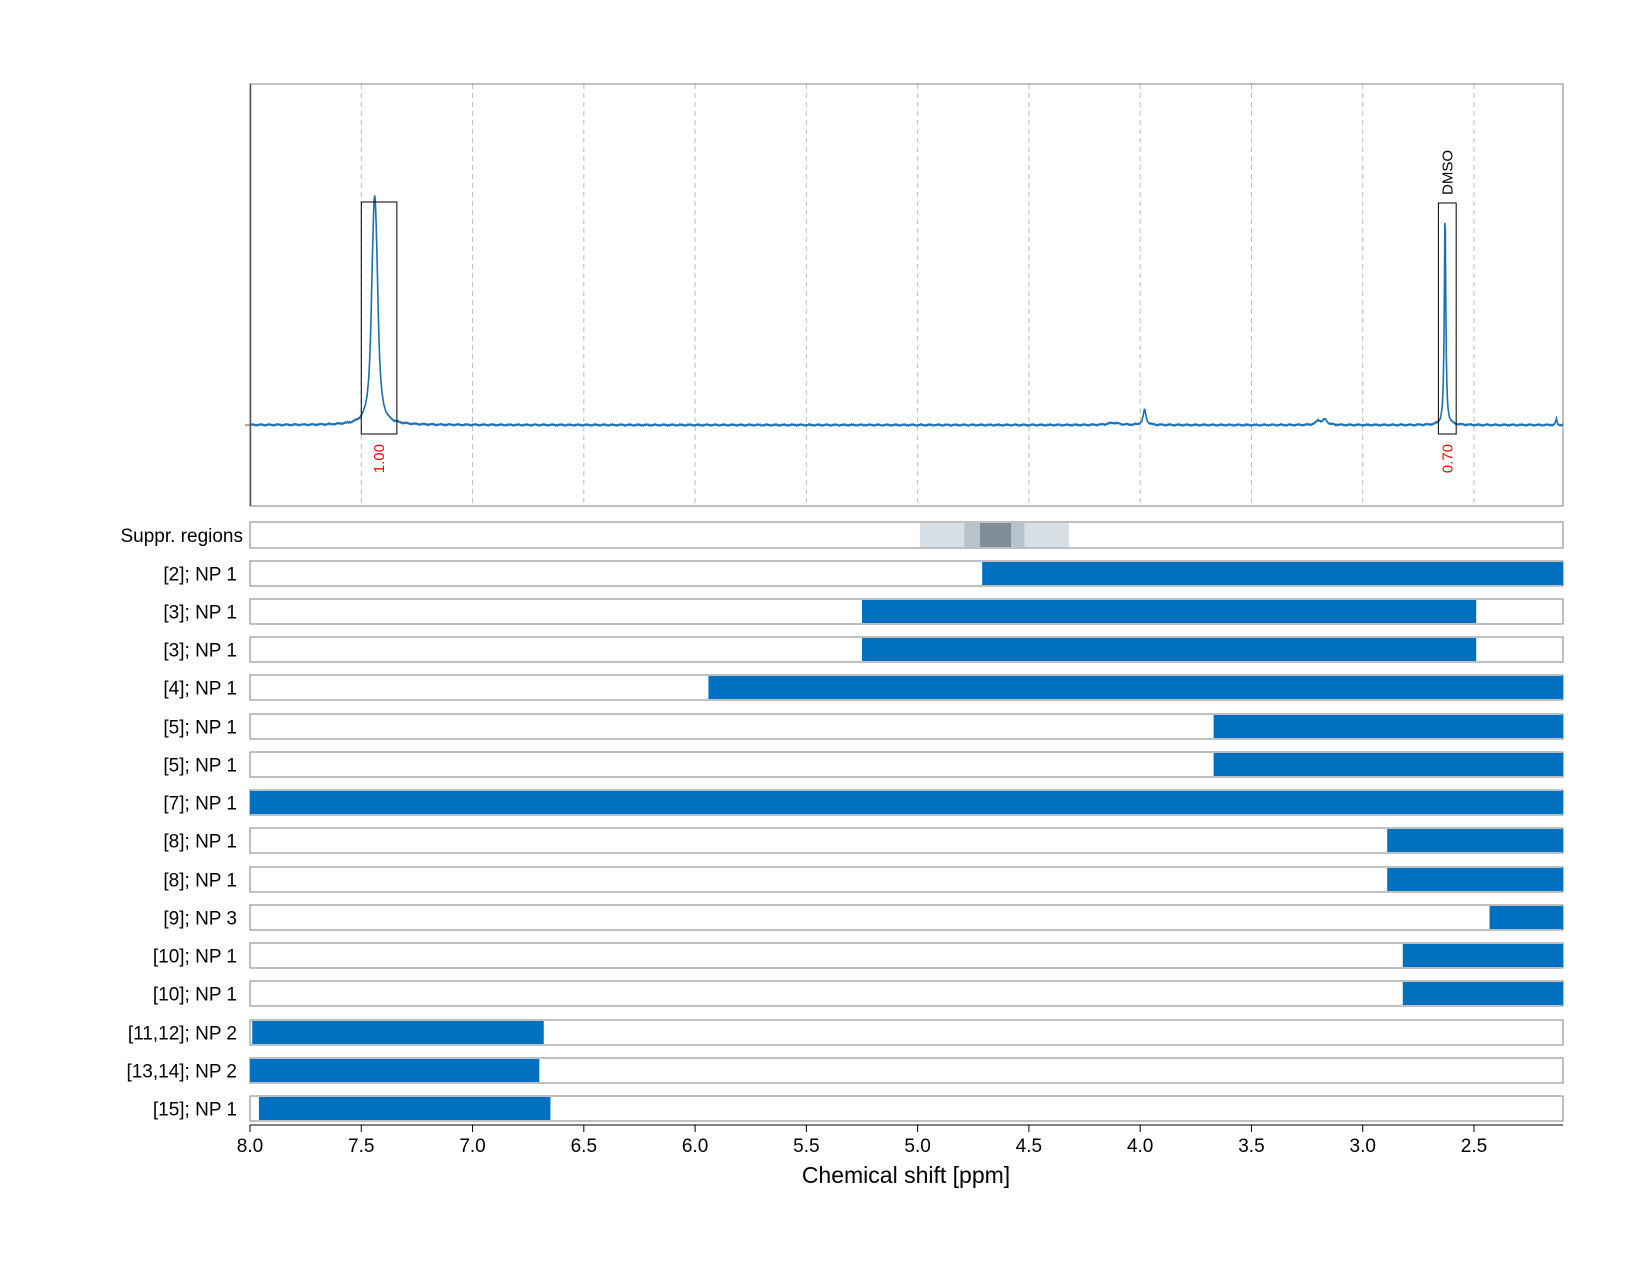  Describe the element at coordinates (1140, 1146) in the screenshot. I see `x-tick-label: 4.0` at that location.